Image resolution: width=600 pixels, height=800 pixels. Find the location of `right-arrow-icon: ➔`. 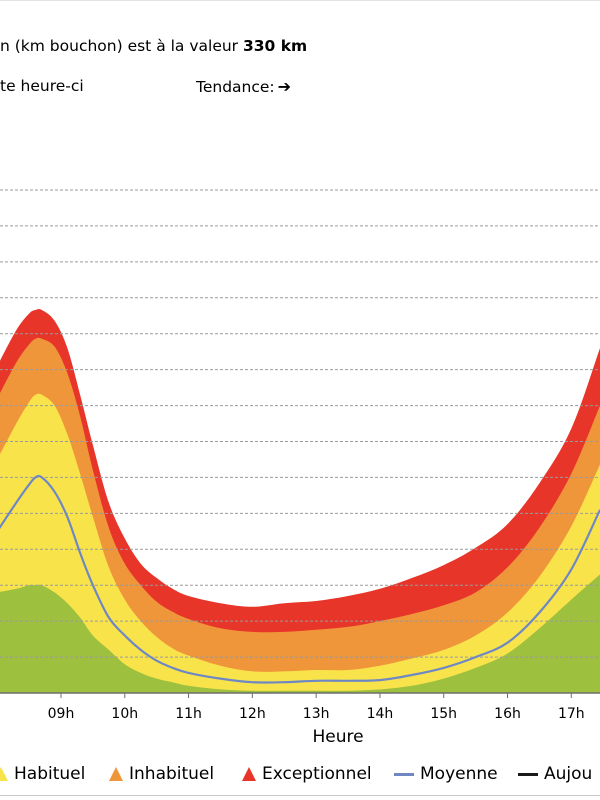

right-arrow-icon: ➔ is located at coordinates (284, 86).